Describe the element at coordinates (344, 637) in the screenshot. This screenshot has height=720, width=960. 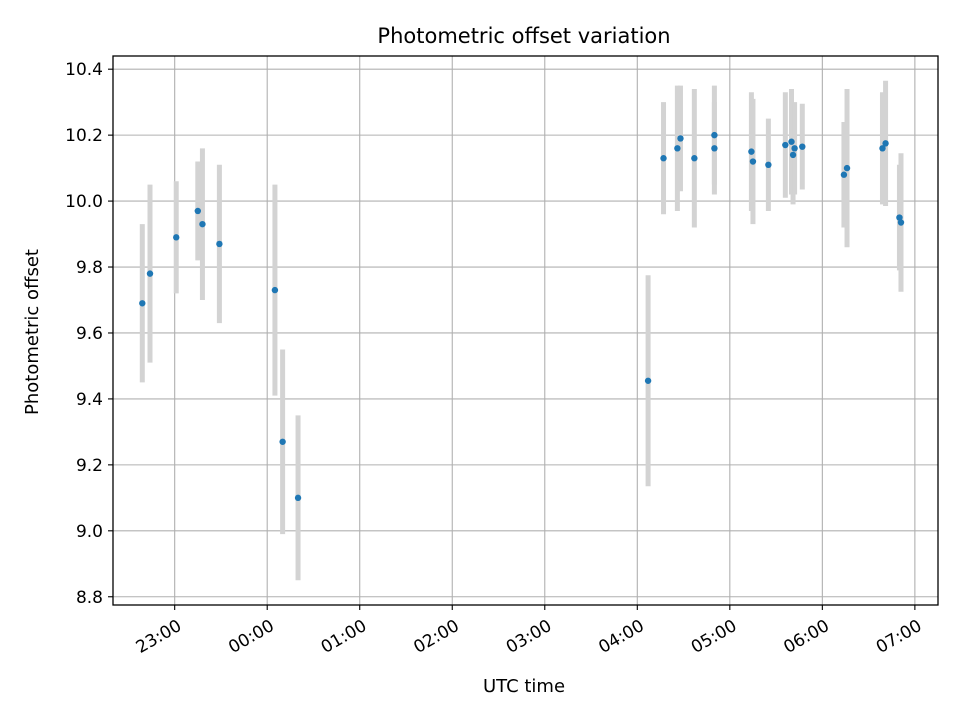
I see `x-tick-label: 01:00` at that location.